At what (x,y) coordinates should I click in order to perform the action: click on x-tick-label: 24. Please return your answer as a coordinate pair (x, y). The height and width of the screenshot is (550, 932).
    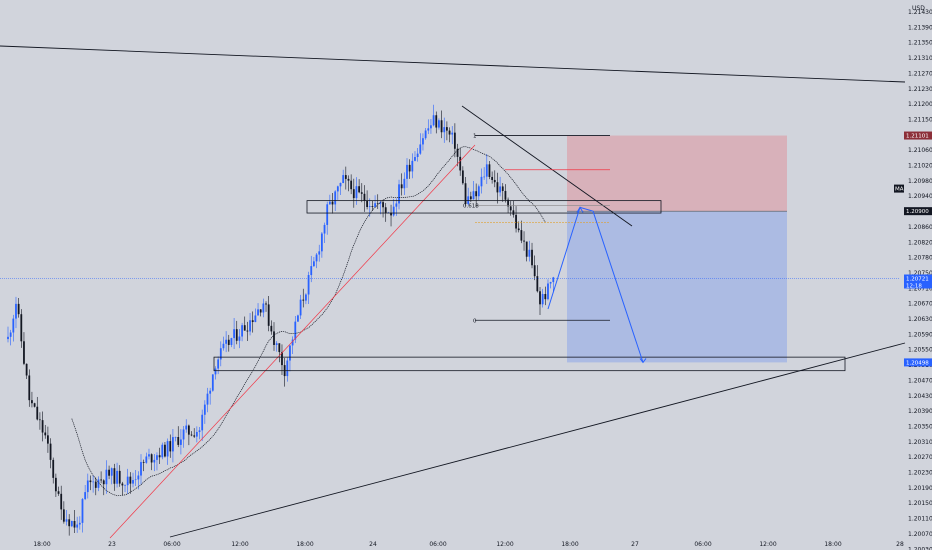
    Looking at the image, I should click on (373, 544).